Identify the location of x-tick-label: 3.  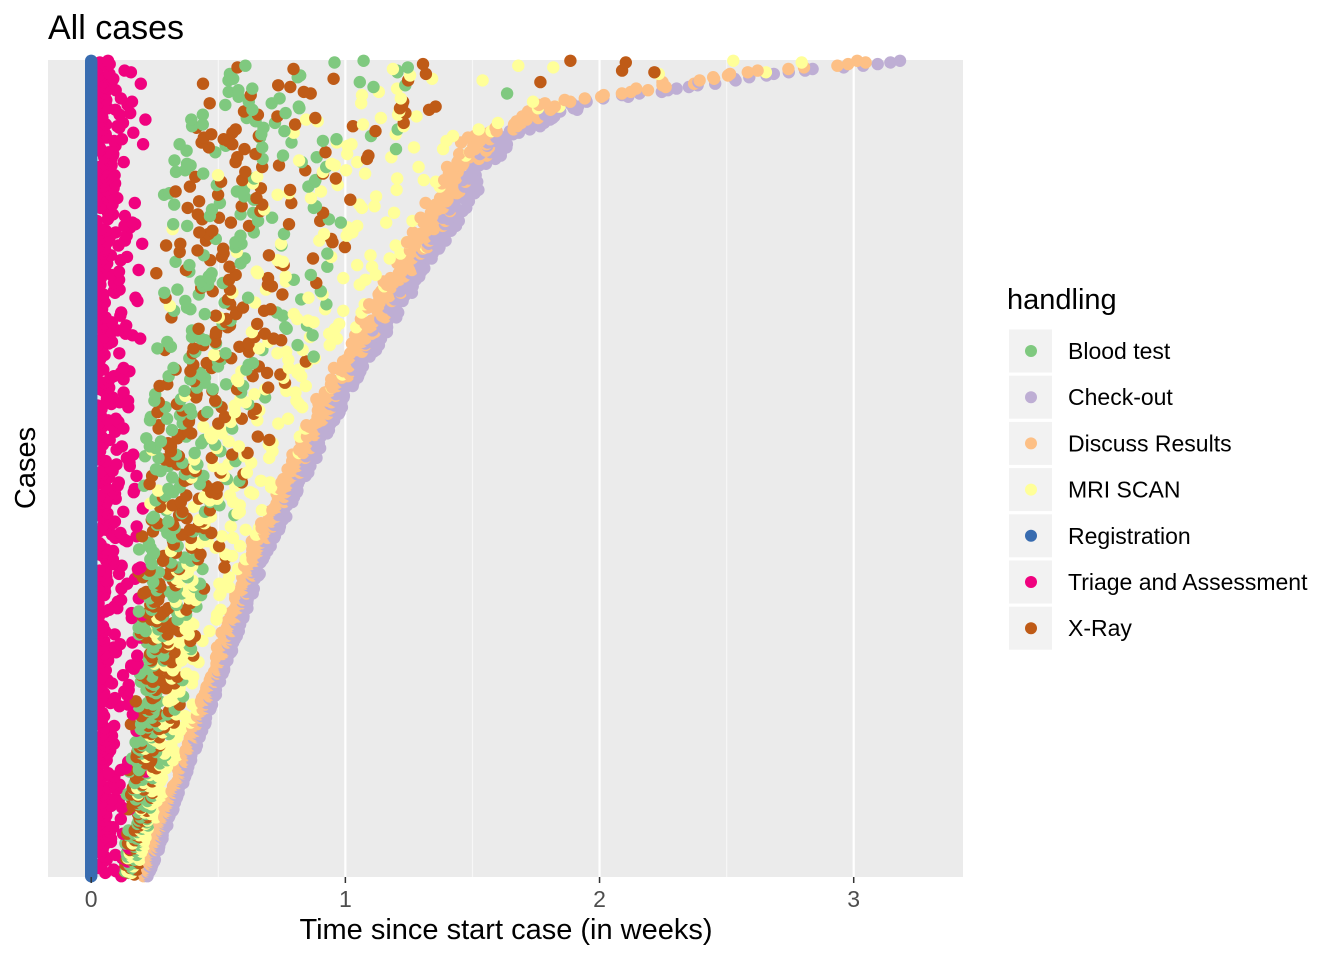
(853, 899).